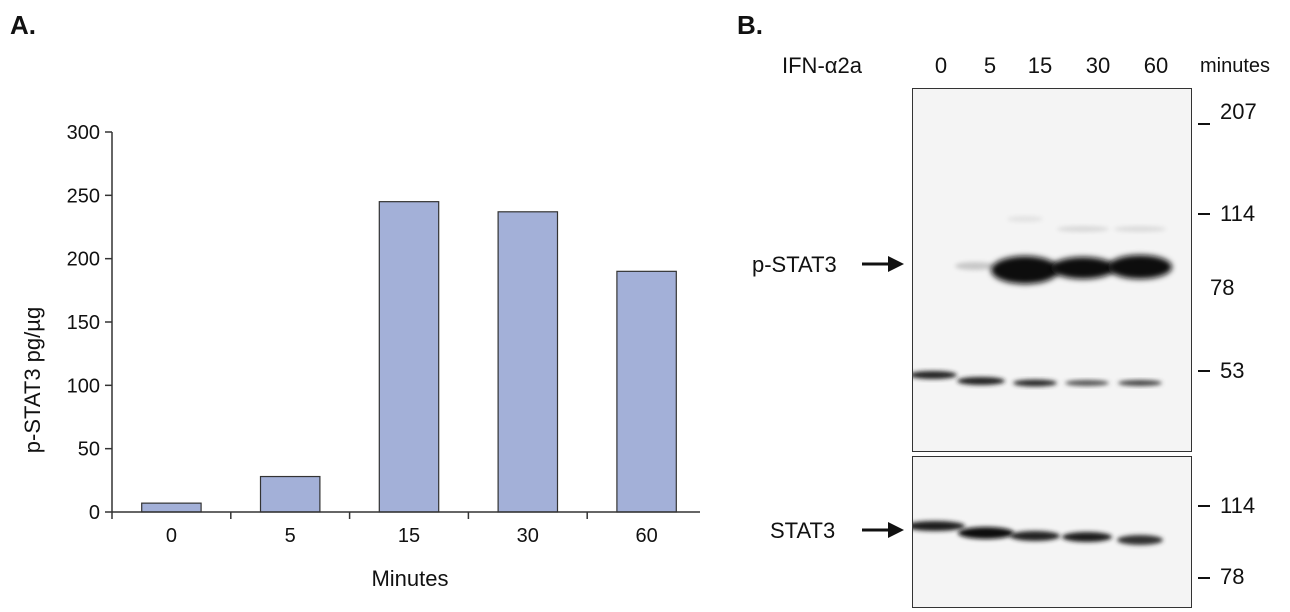 The width and height of the screenshot is (1290, 612). Describe the element at coordinates (83, 260) in the screenshot. I see `y-tick-label: 200` at that location.